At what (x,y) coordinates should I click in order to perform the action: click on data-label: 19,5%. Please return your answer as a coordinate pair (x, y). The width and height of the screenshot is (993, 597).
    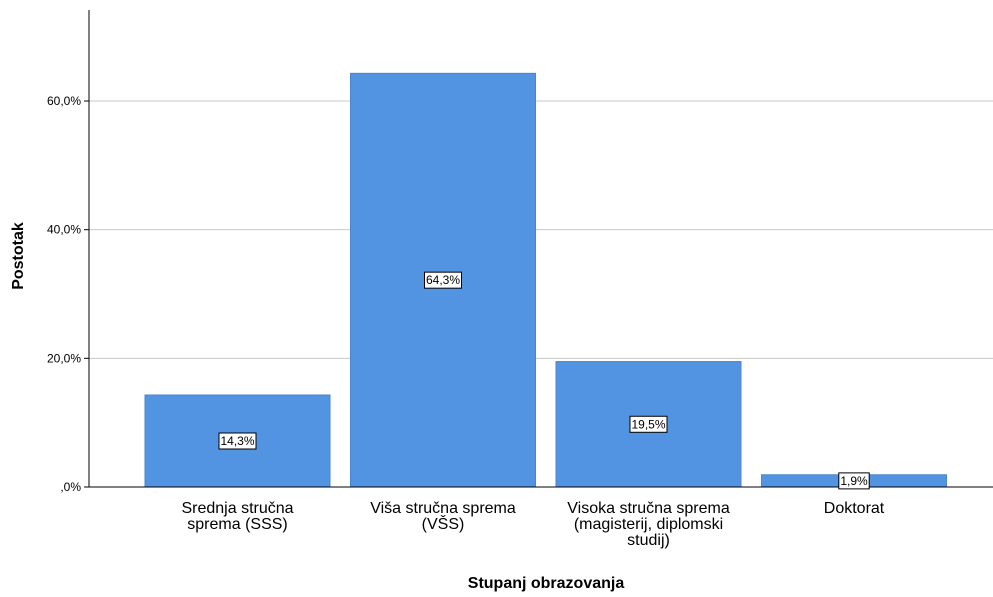
    Looking at the image, I should click on (648, 424).